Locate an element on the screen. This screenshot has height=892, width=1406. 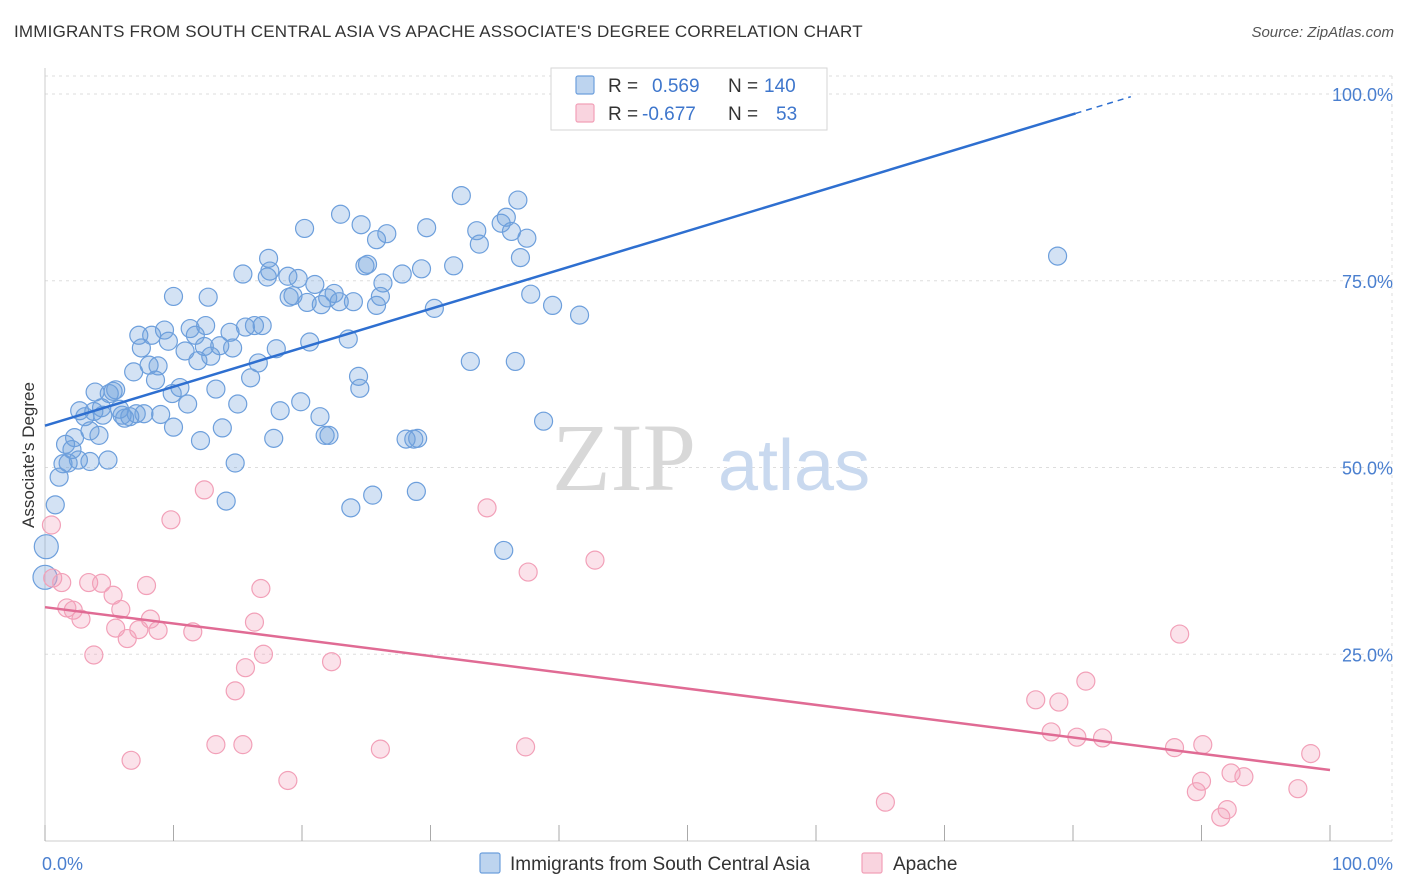
legend-n-value: 53 is located at coordinates (786, 114).